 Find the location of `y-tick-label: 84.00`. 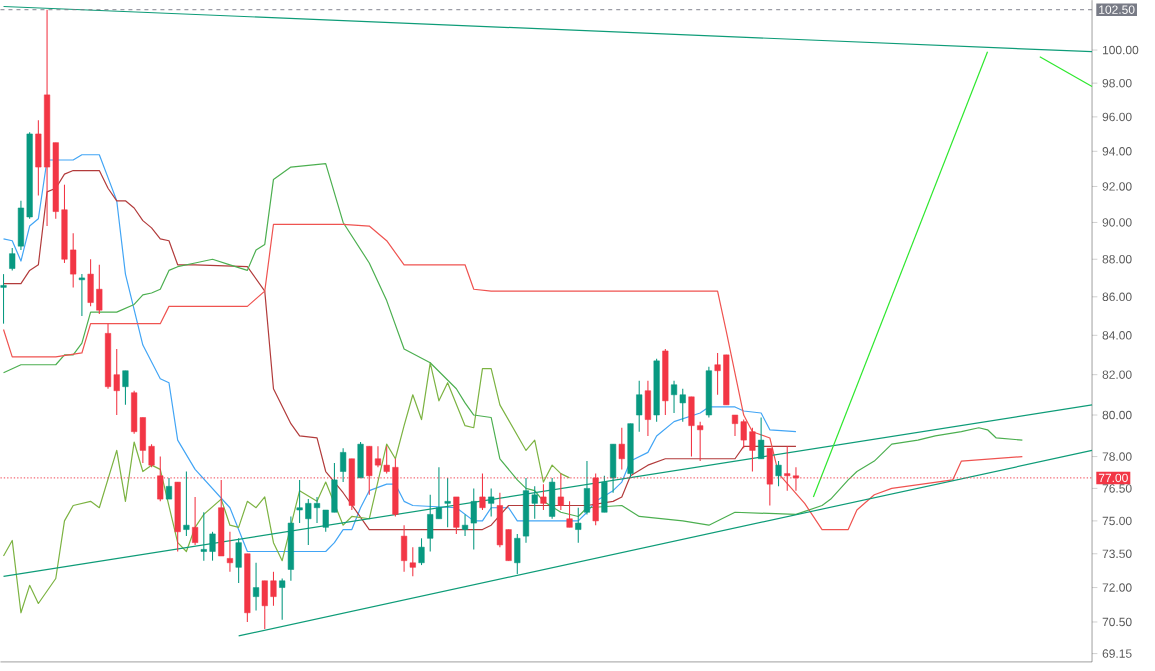

y-tick-label: 84.00 is located at coordinates (1117, 335).